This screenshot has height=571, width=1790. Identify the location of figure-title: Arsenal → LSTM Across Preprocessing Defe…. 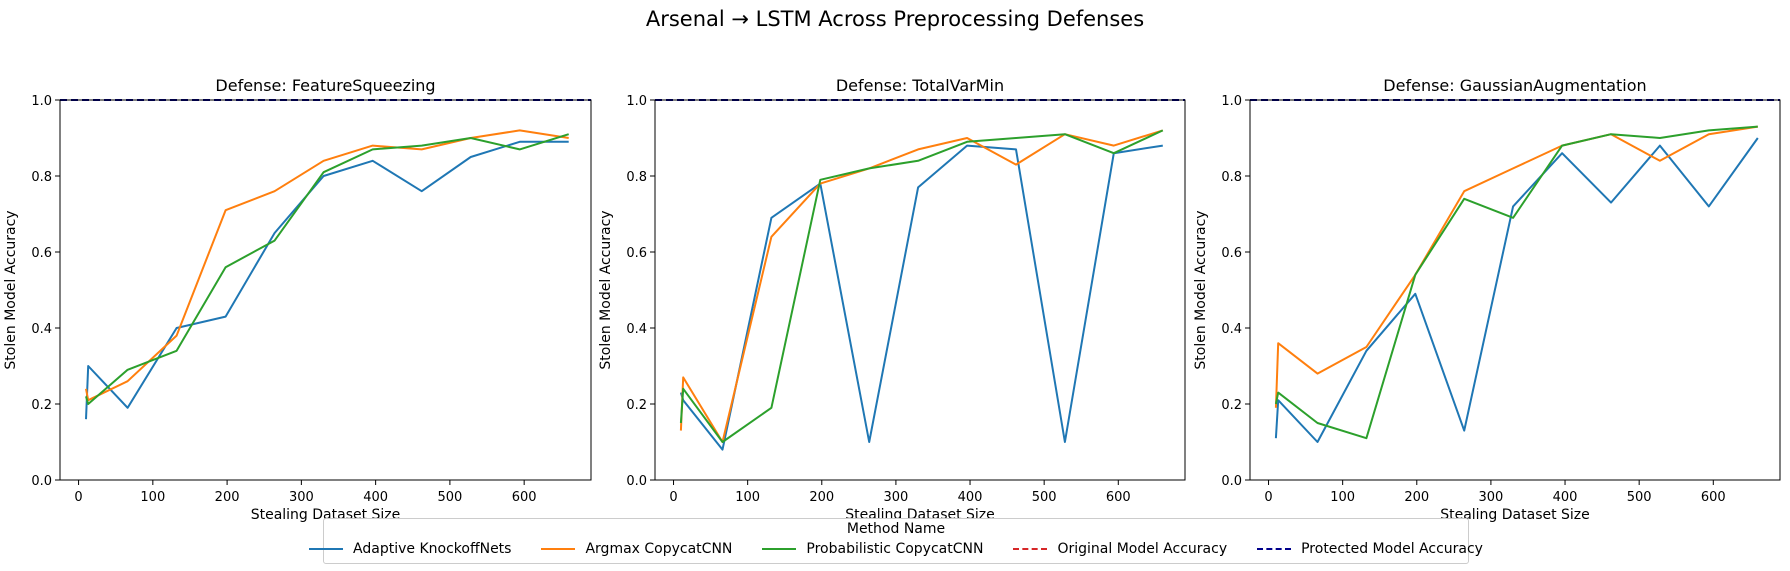
(895, 19).